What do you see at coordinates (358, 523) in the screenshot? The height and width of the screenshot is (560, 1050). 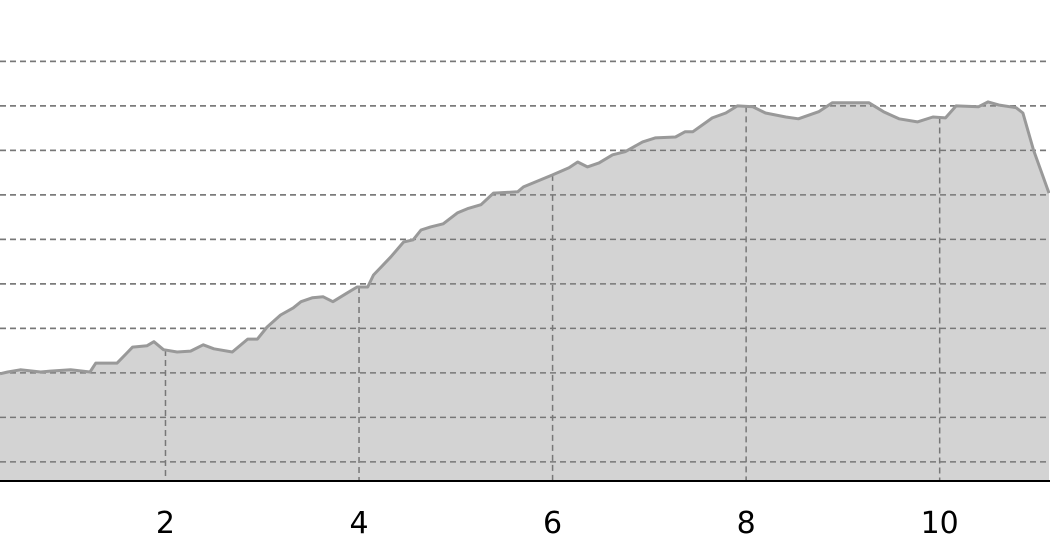 I see `x-tick-label: 4` at bounding box center [358, 523].